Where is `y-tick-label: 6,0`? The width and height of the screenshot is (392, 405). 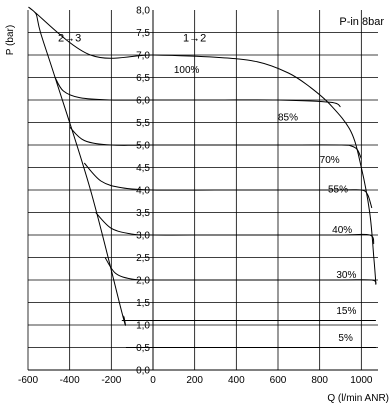 y-tick-label: 6,0 is located at coordinates (143, 101).